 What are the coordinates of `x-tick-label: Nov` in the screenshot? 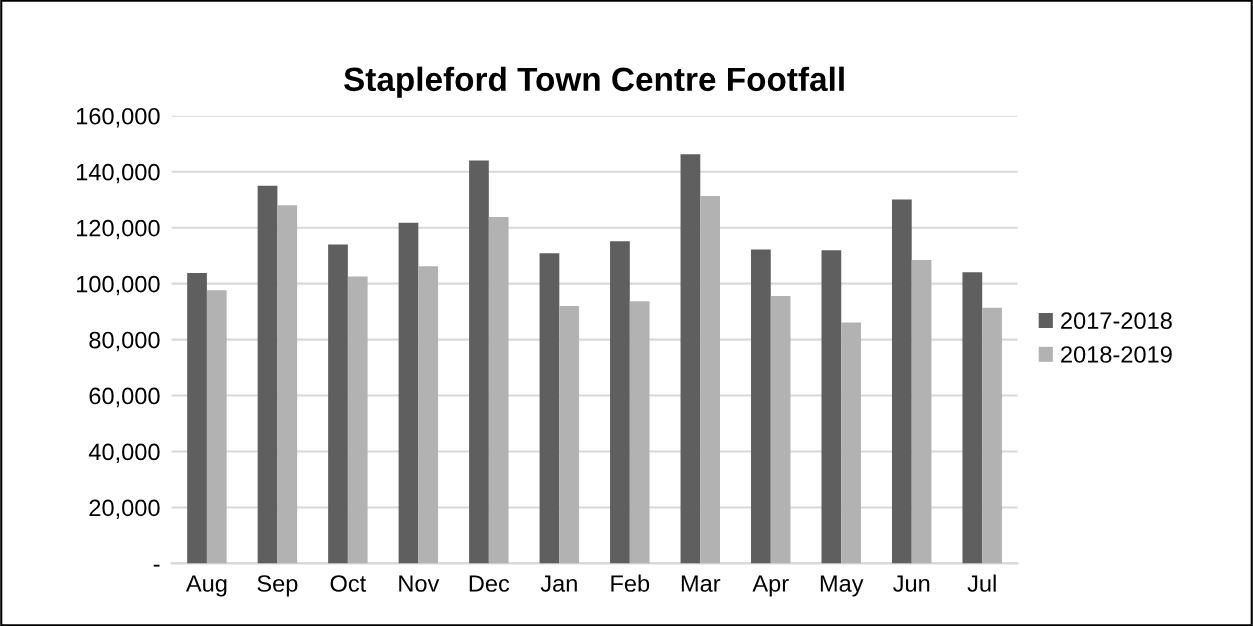 It's located at (419, 583).